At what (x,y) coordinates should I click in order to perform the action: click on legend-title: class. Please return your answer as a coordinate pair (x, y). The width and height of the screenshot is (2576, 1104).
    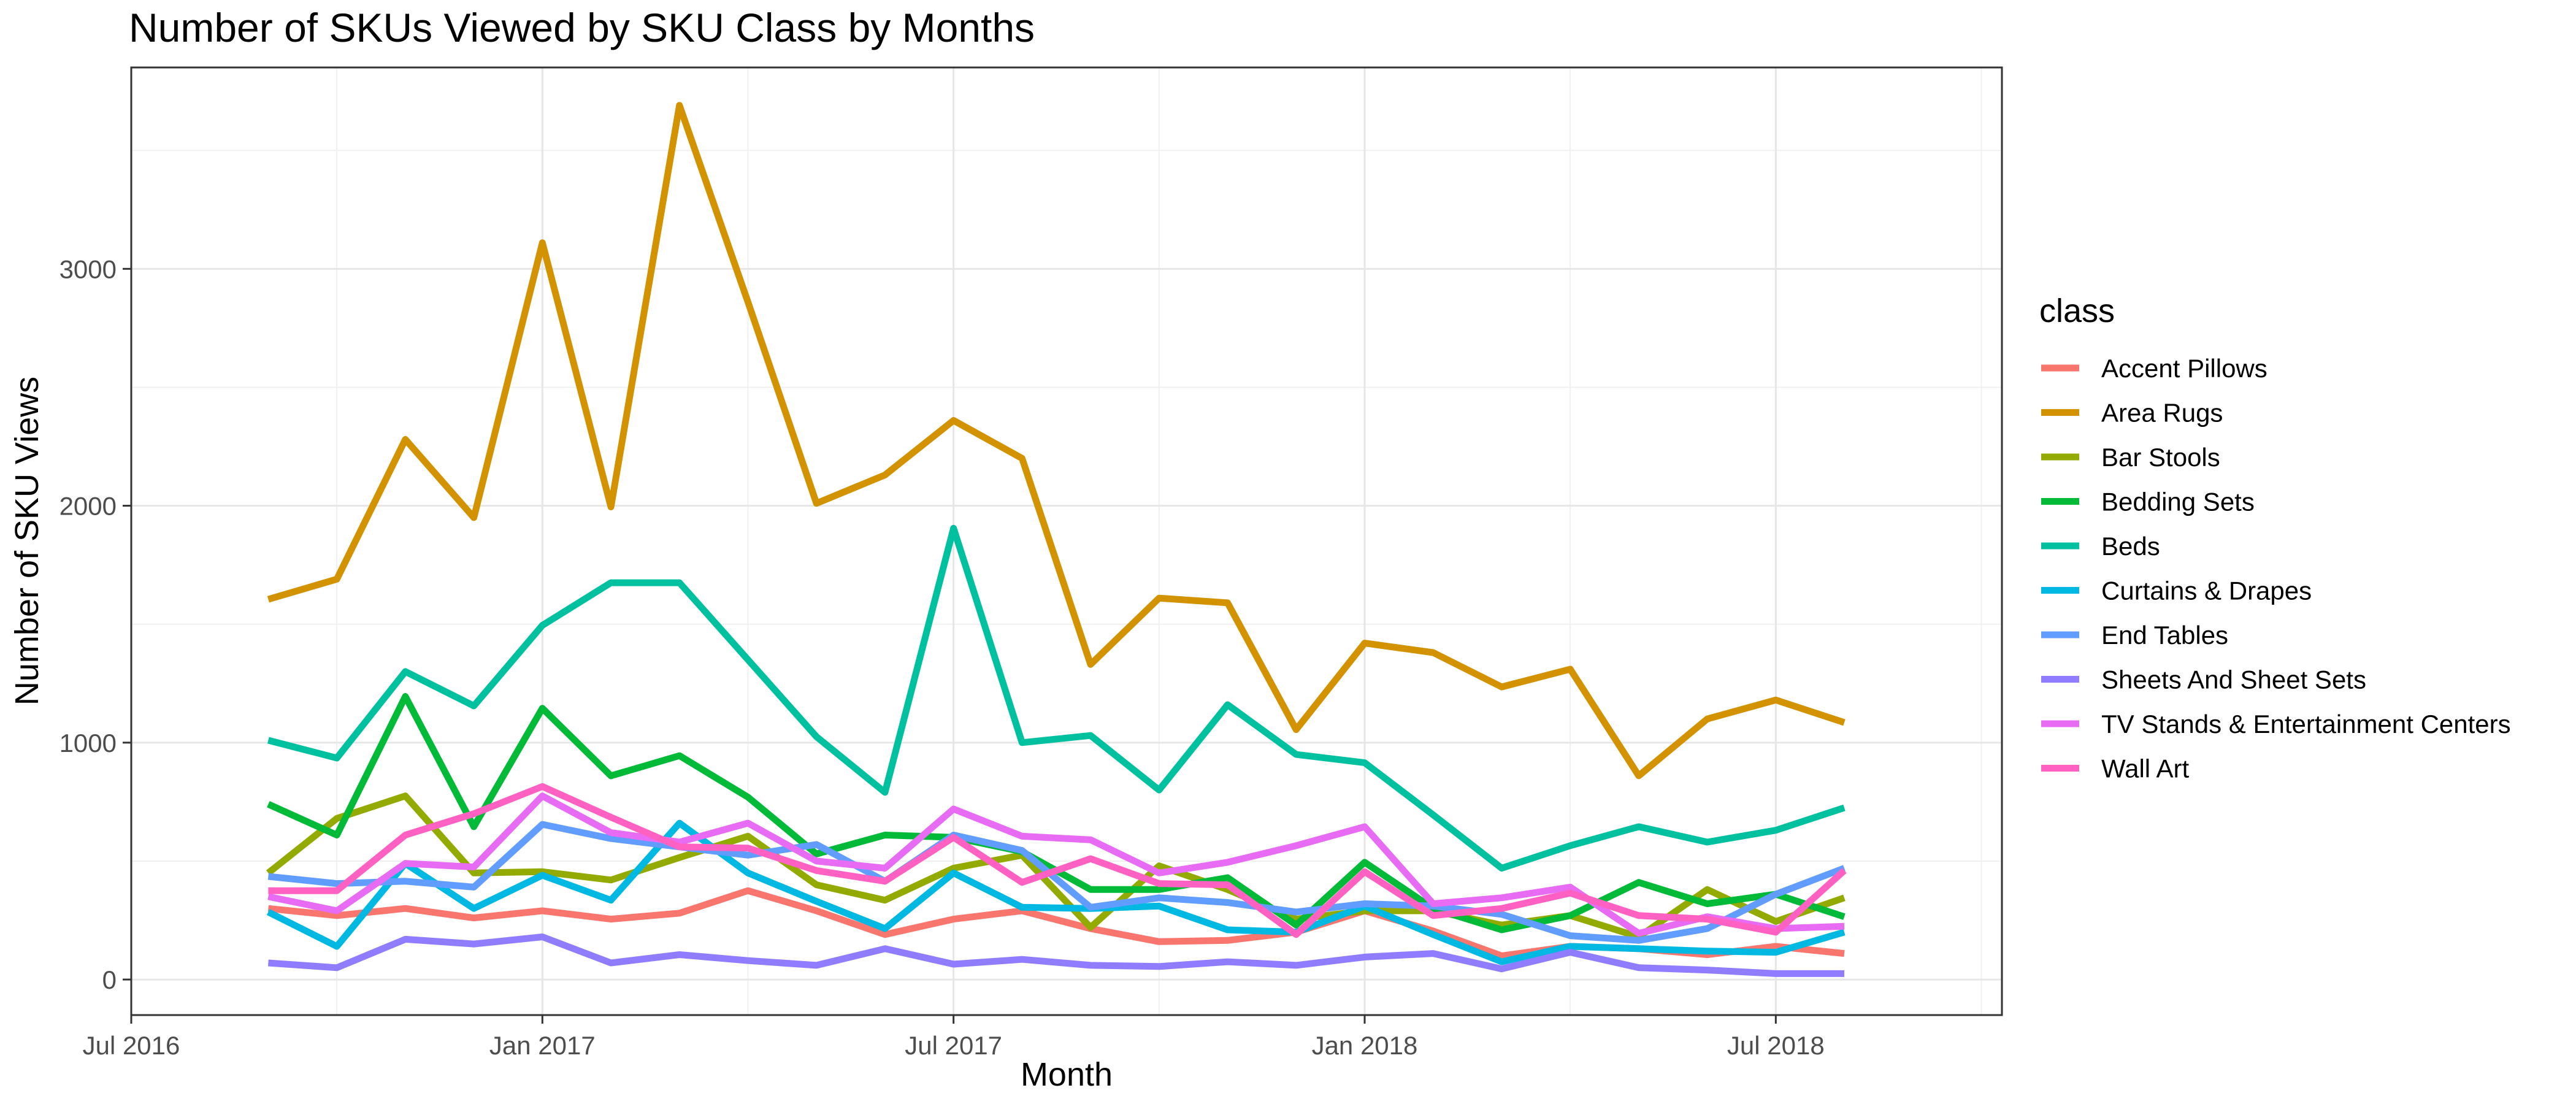
    Looking at the image, I should click on (2077, 311).